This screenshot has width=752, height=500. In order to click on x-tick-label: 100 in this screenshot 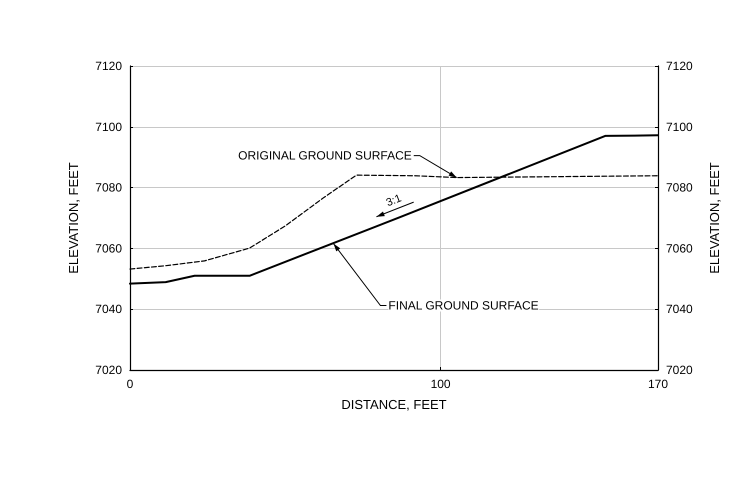, I will do `click(440, 384)`.